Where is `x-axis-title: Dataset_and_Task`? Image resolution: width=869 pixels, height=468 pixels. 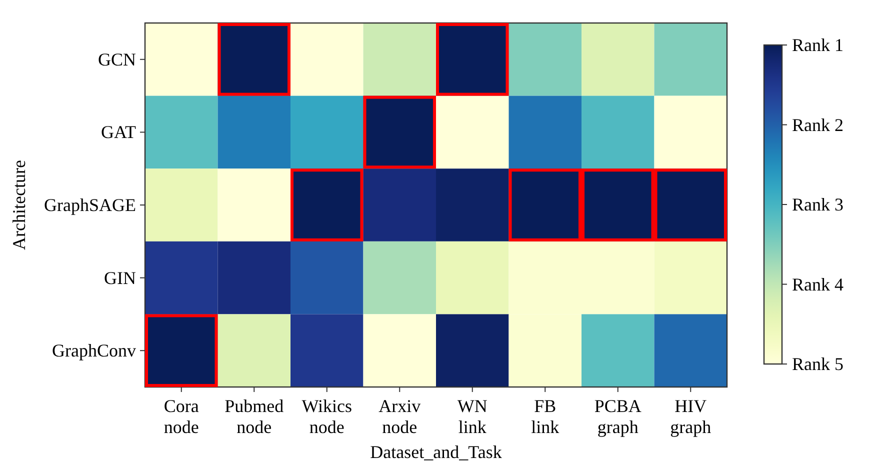
x-axis-title: Dataset_and_Task is located at coordinates (436, 452).